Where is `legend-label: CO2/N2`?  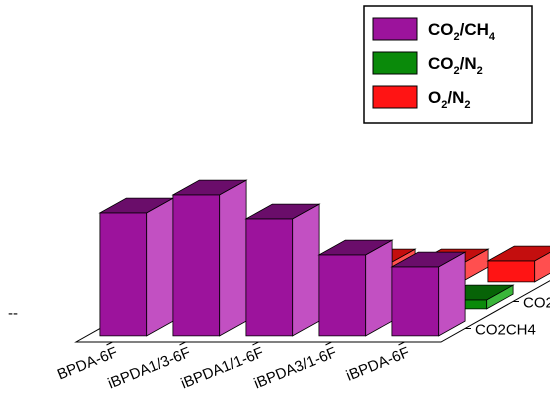
legend-label: CO2/N2 is located at coordinates (455, 65).